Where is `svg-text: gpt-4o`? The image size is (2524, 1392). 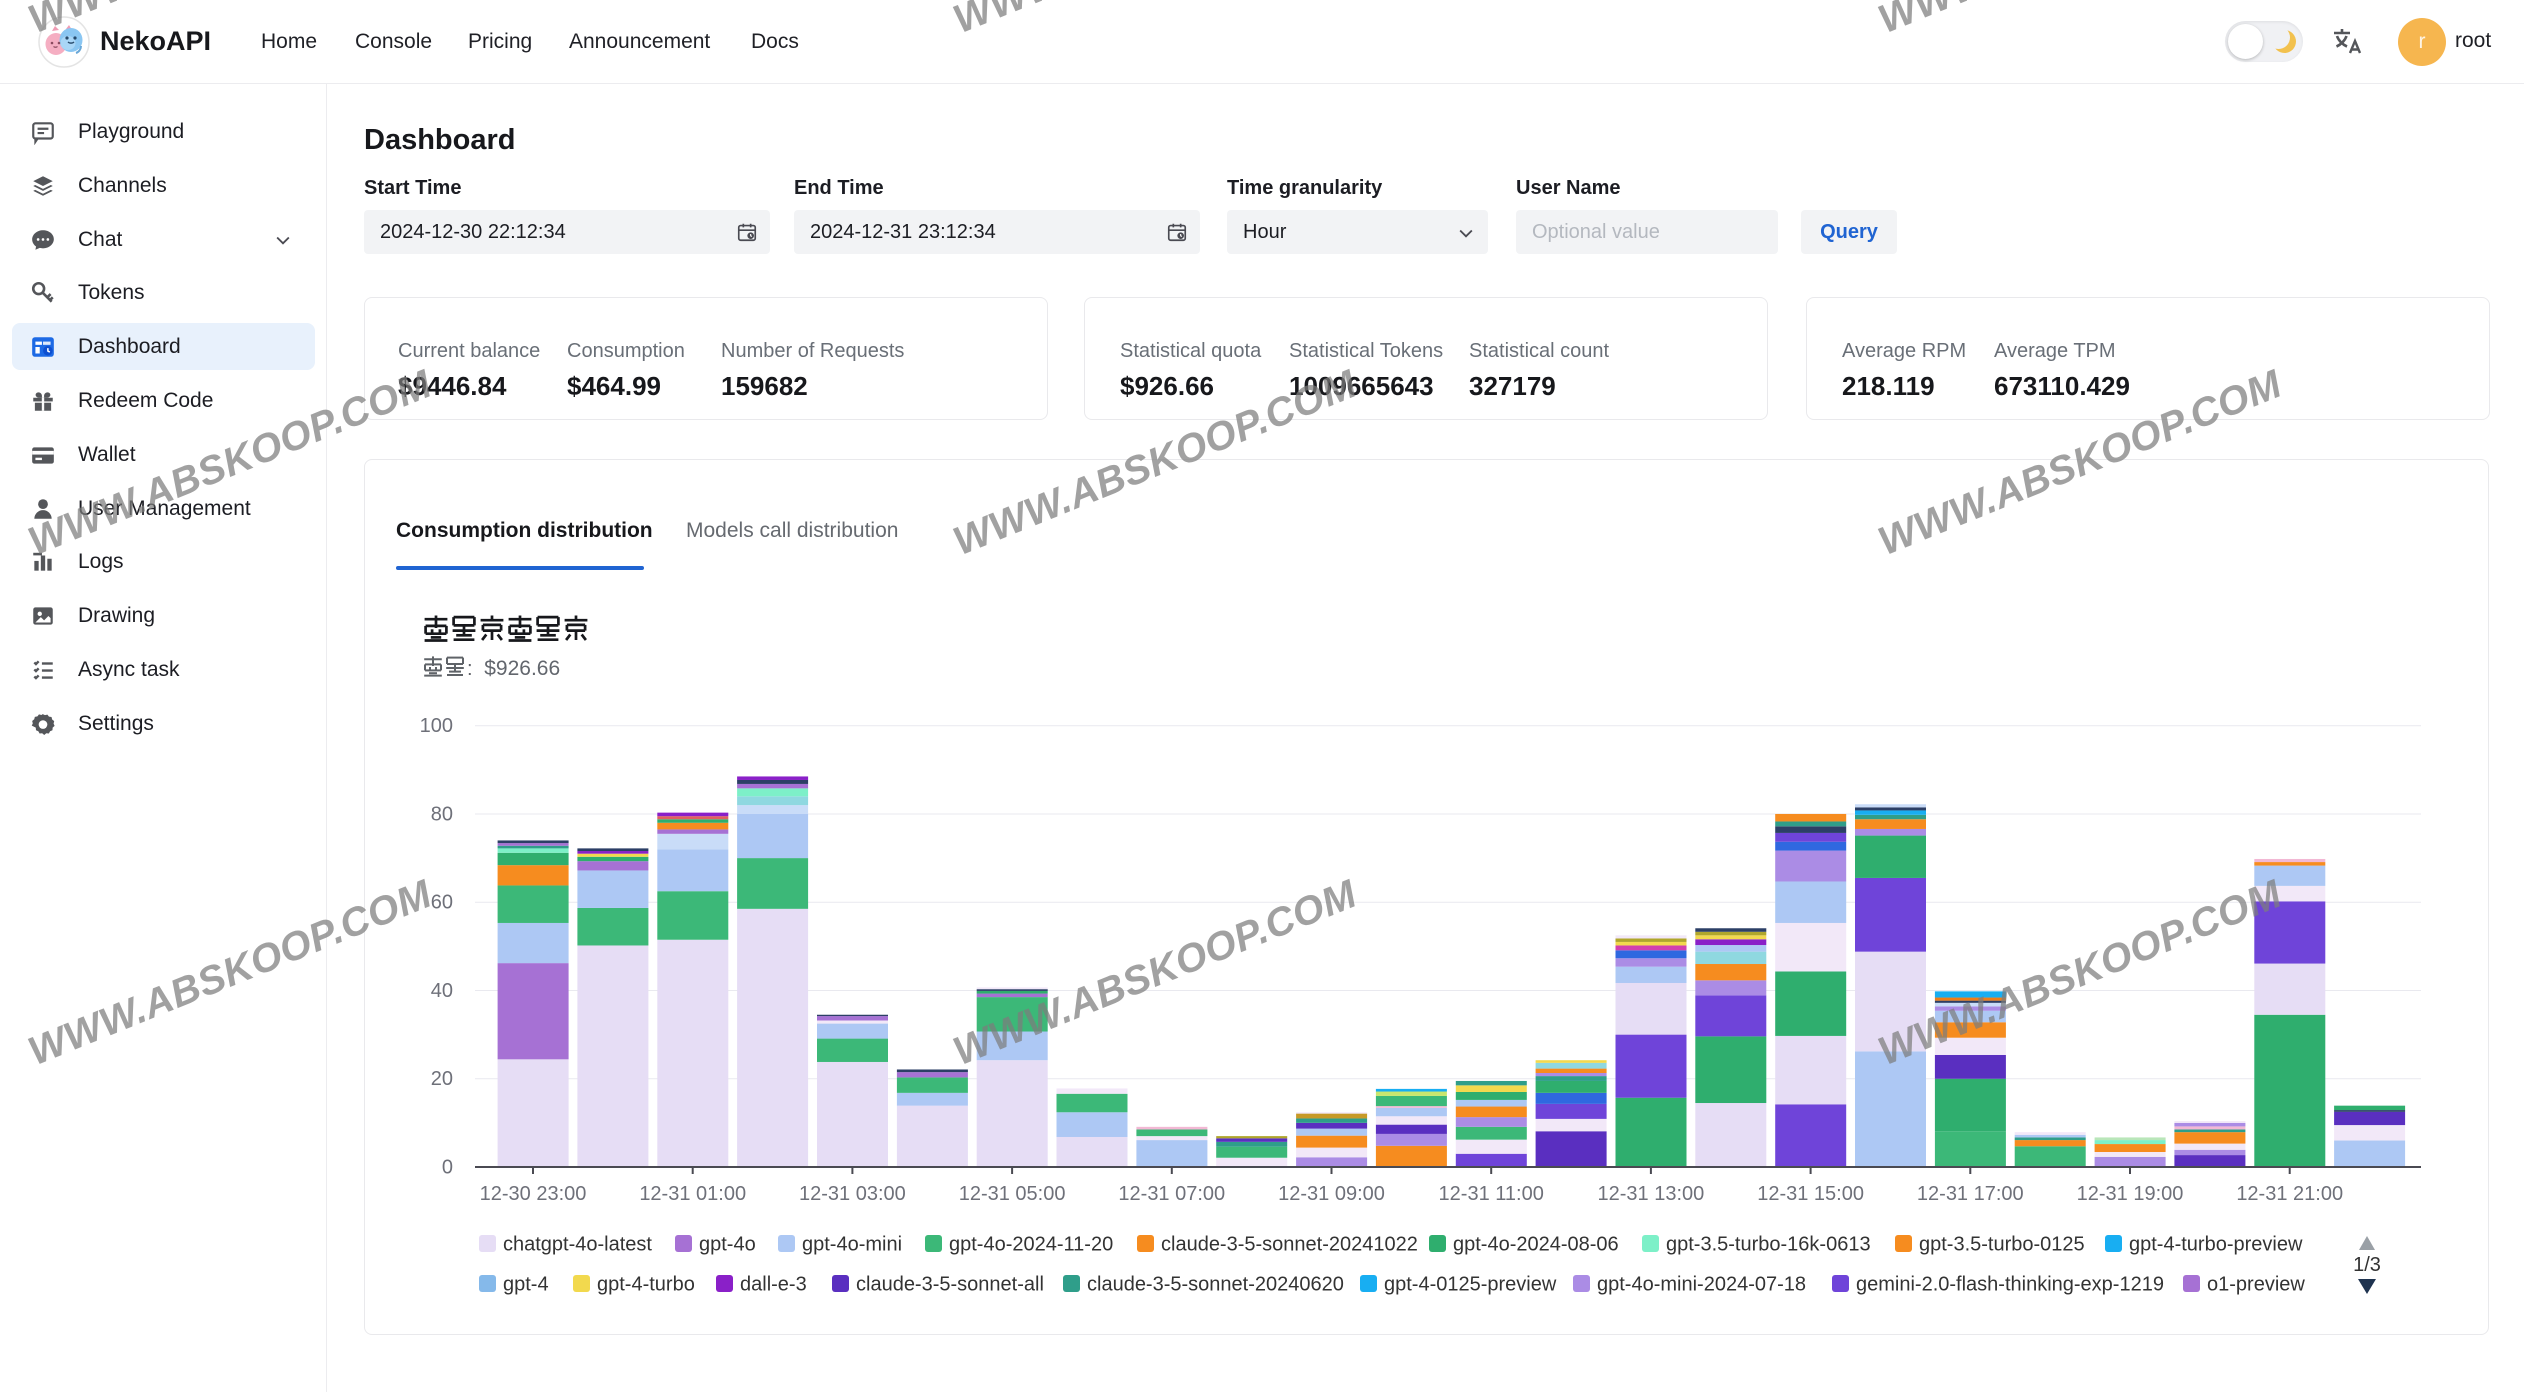
svg-text: gpt-4o is located at coordinates (727, 1245).